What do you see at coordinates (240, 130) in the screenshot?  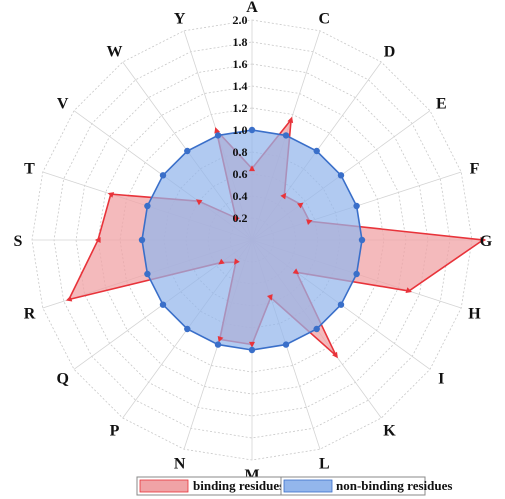 I see `radial-tick-label: 1.0` at bounding box center [240, 130].